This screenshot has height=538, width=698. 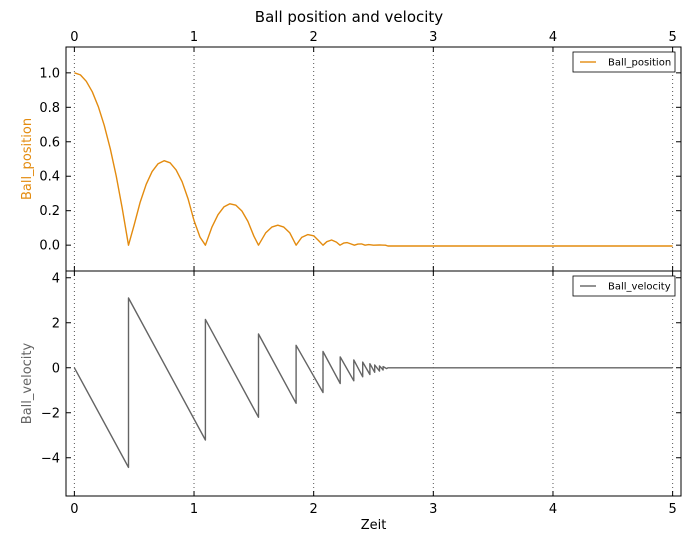 I want to click on position-x-tick-label: 4, so click(x=553, y=37).